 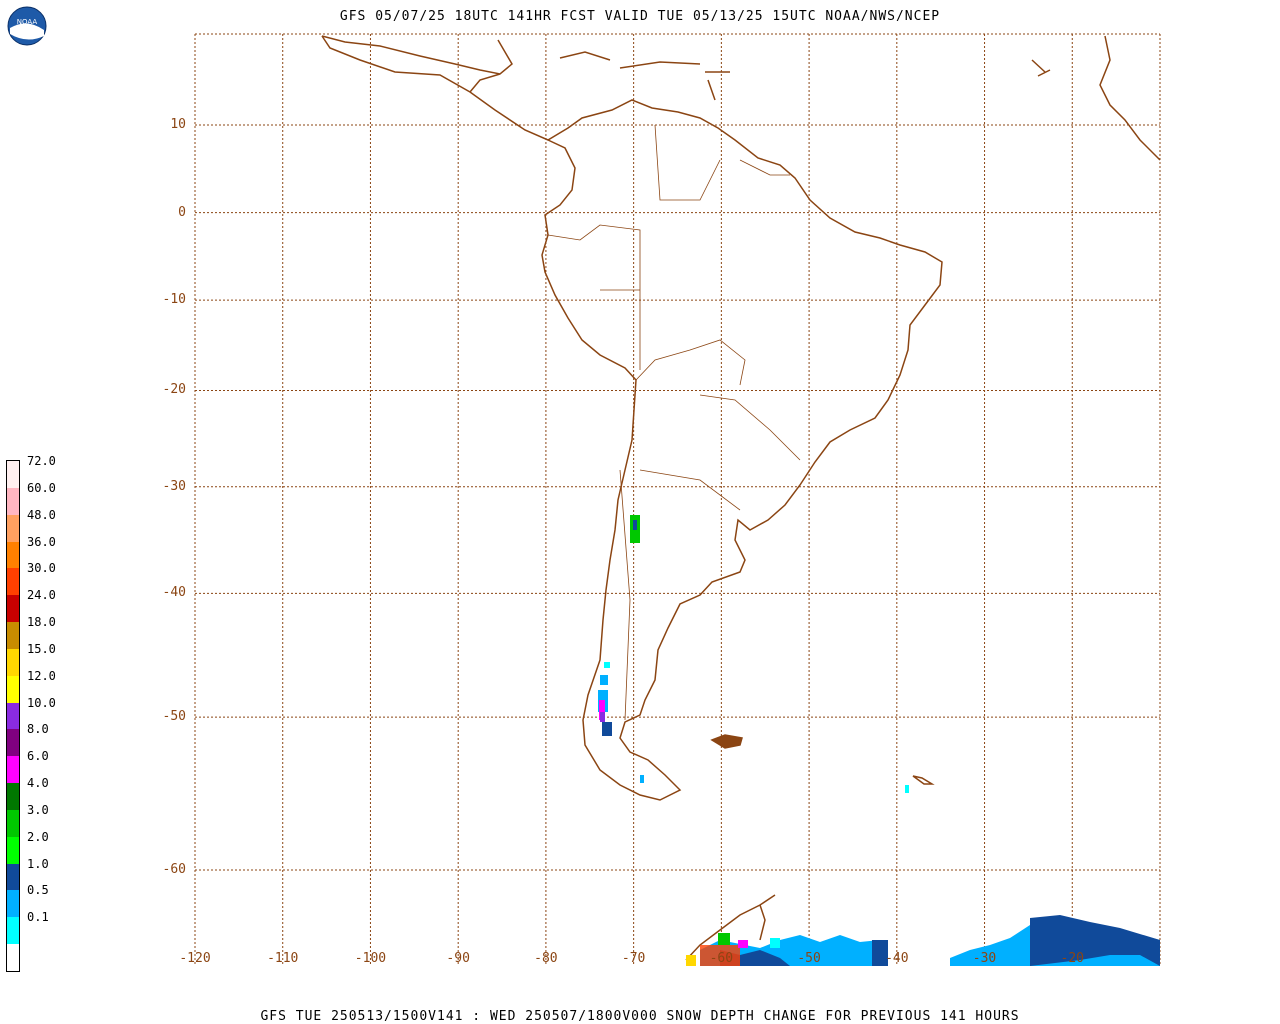 What do you see at coordinates (38, 863) in the screenshot?
I see `legend-label: 1.0` at bounding box center [38, 863].